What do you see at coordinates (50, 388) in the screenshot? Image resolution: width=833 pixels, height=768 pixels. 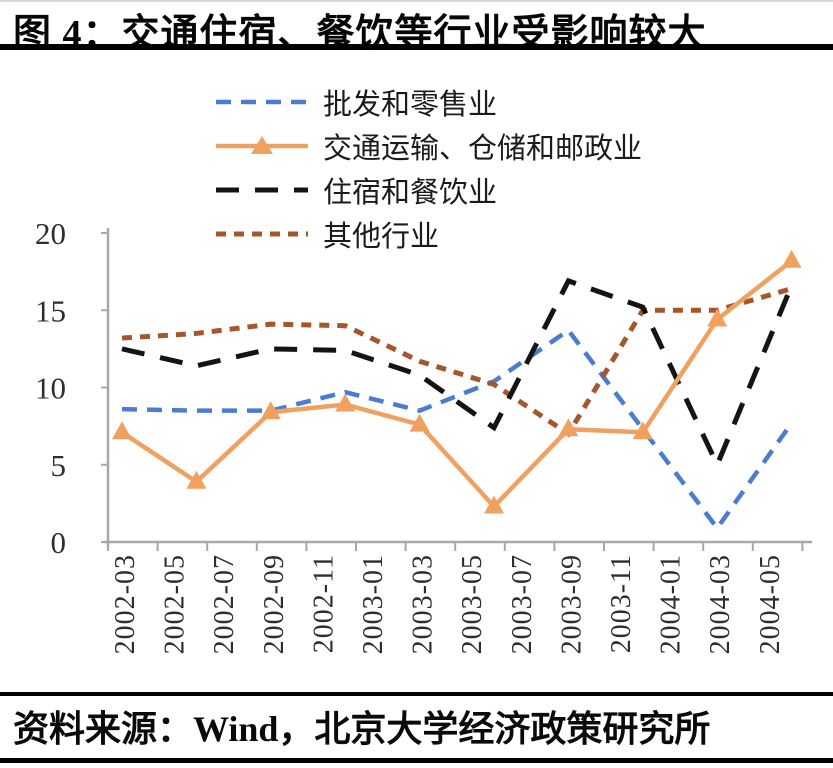 I see `y-tick-label: 10` at bounding box center [50, 388].